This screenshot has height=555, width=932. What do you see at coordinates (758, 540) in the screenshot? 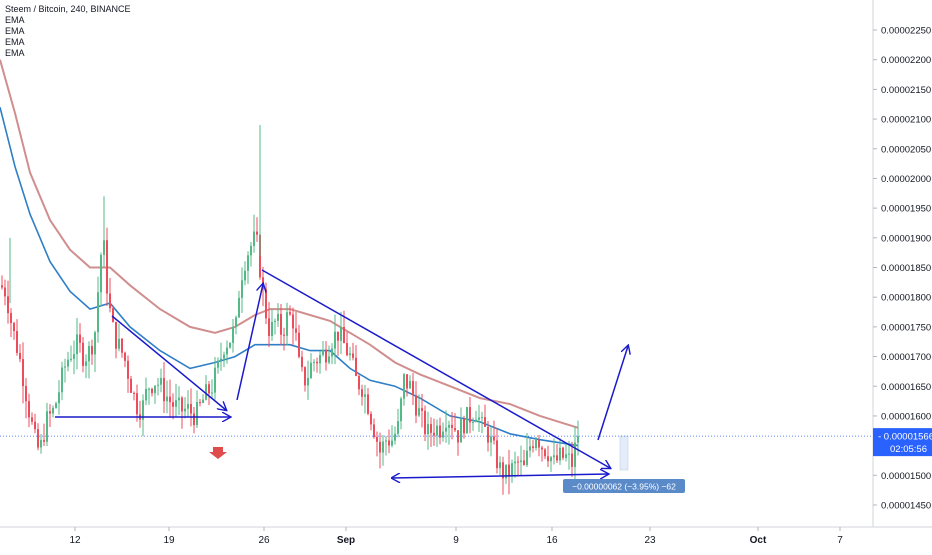
I see `time-tick-label: Oct` at bounding box center [758, 540].